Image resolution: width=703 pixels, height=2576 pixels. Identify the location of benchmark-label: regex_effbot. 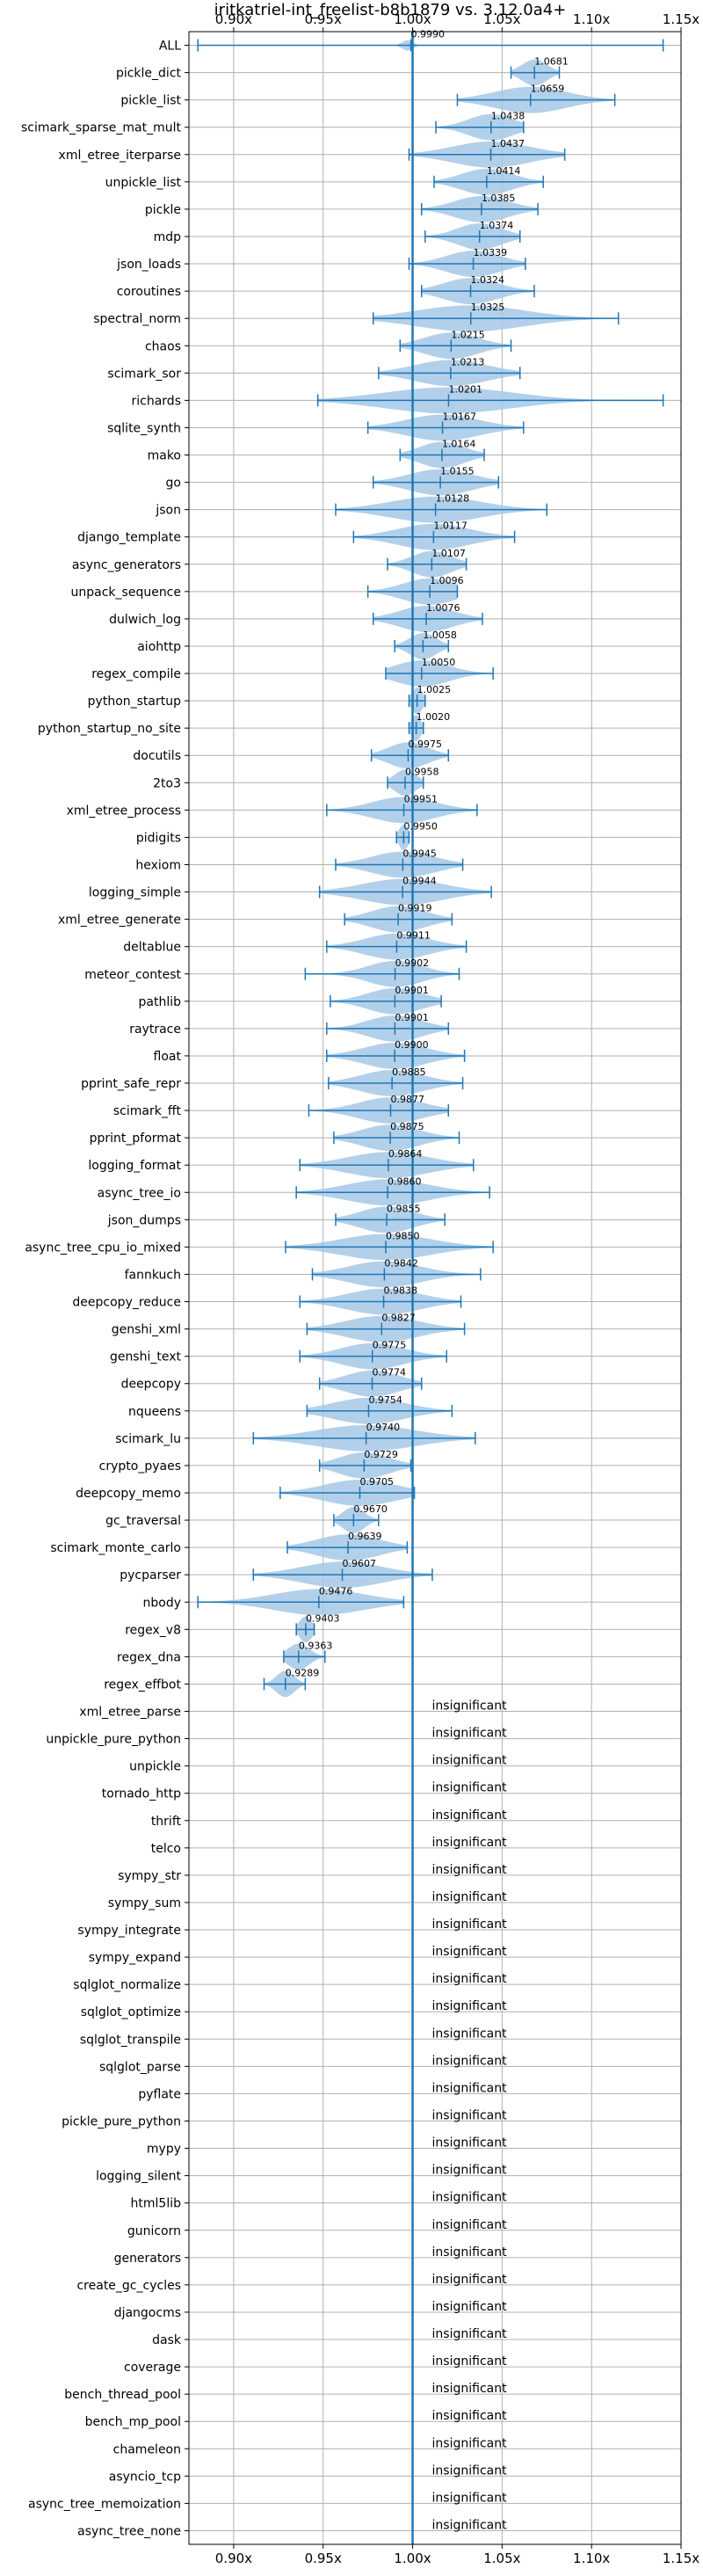
(142, 1684).